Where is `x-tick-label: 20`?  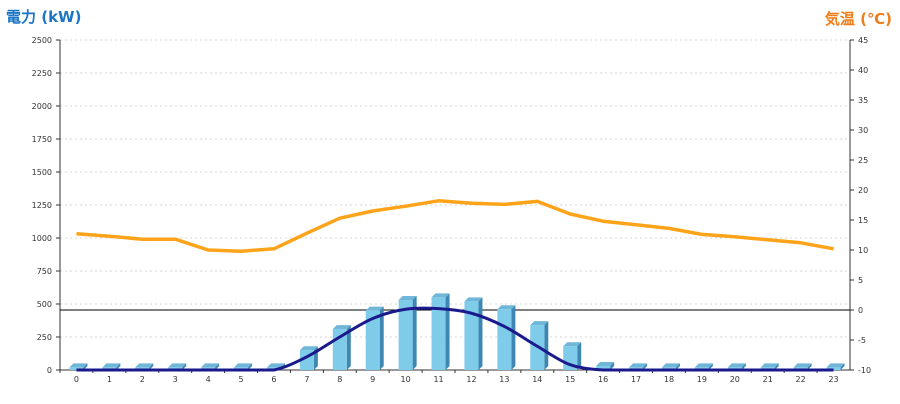
x-tick-label: 20 is located at coordinates (735, 379).